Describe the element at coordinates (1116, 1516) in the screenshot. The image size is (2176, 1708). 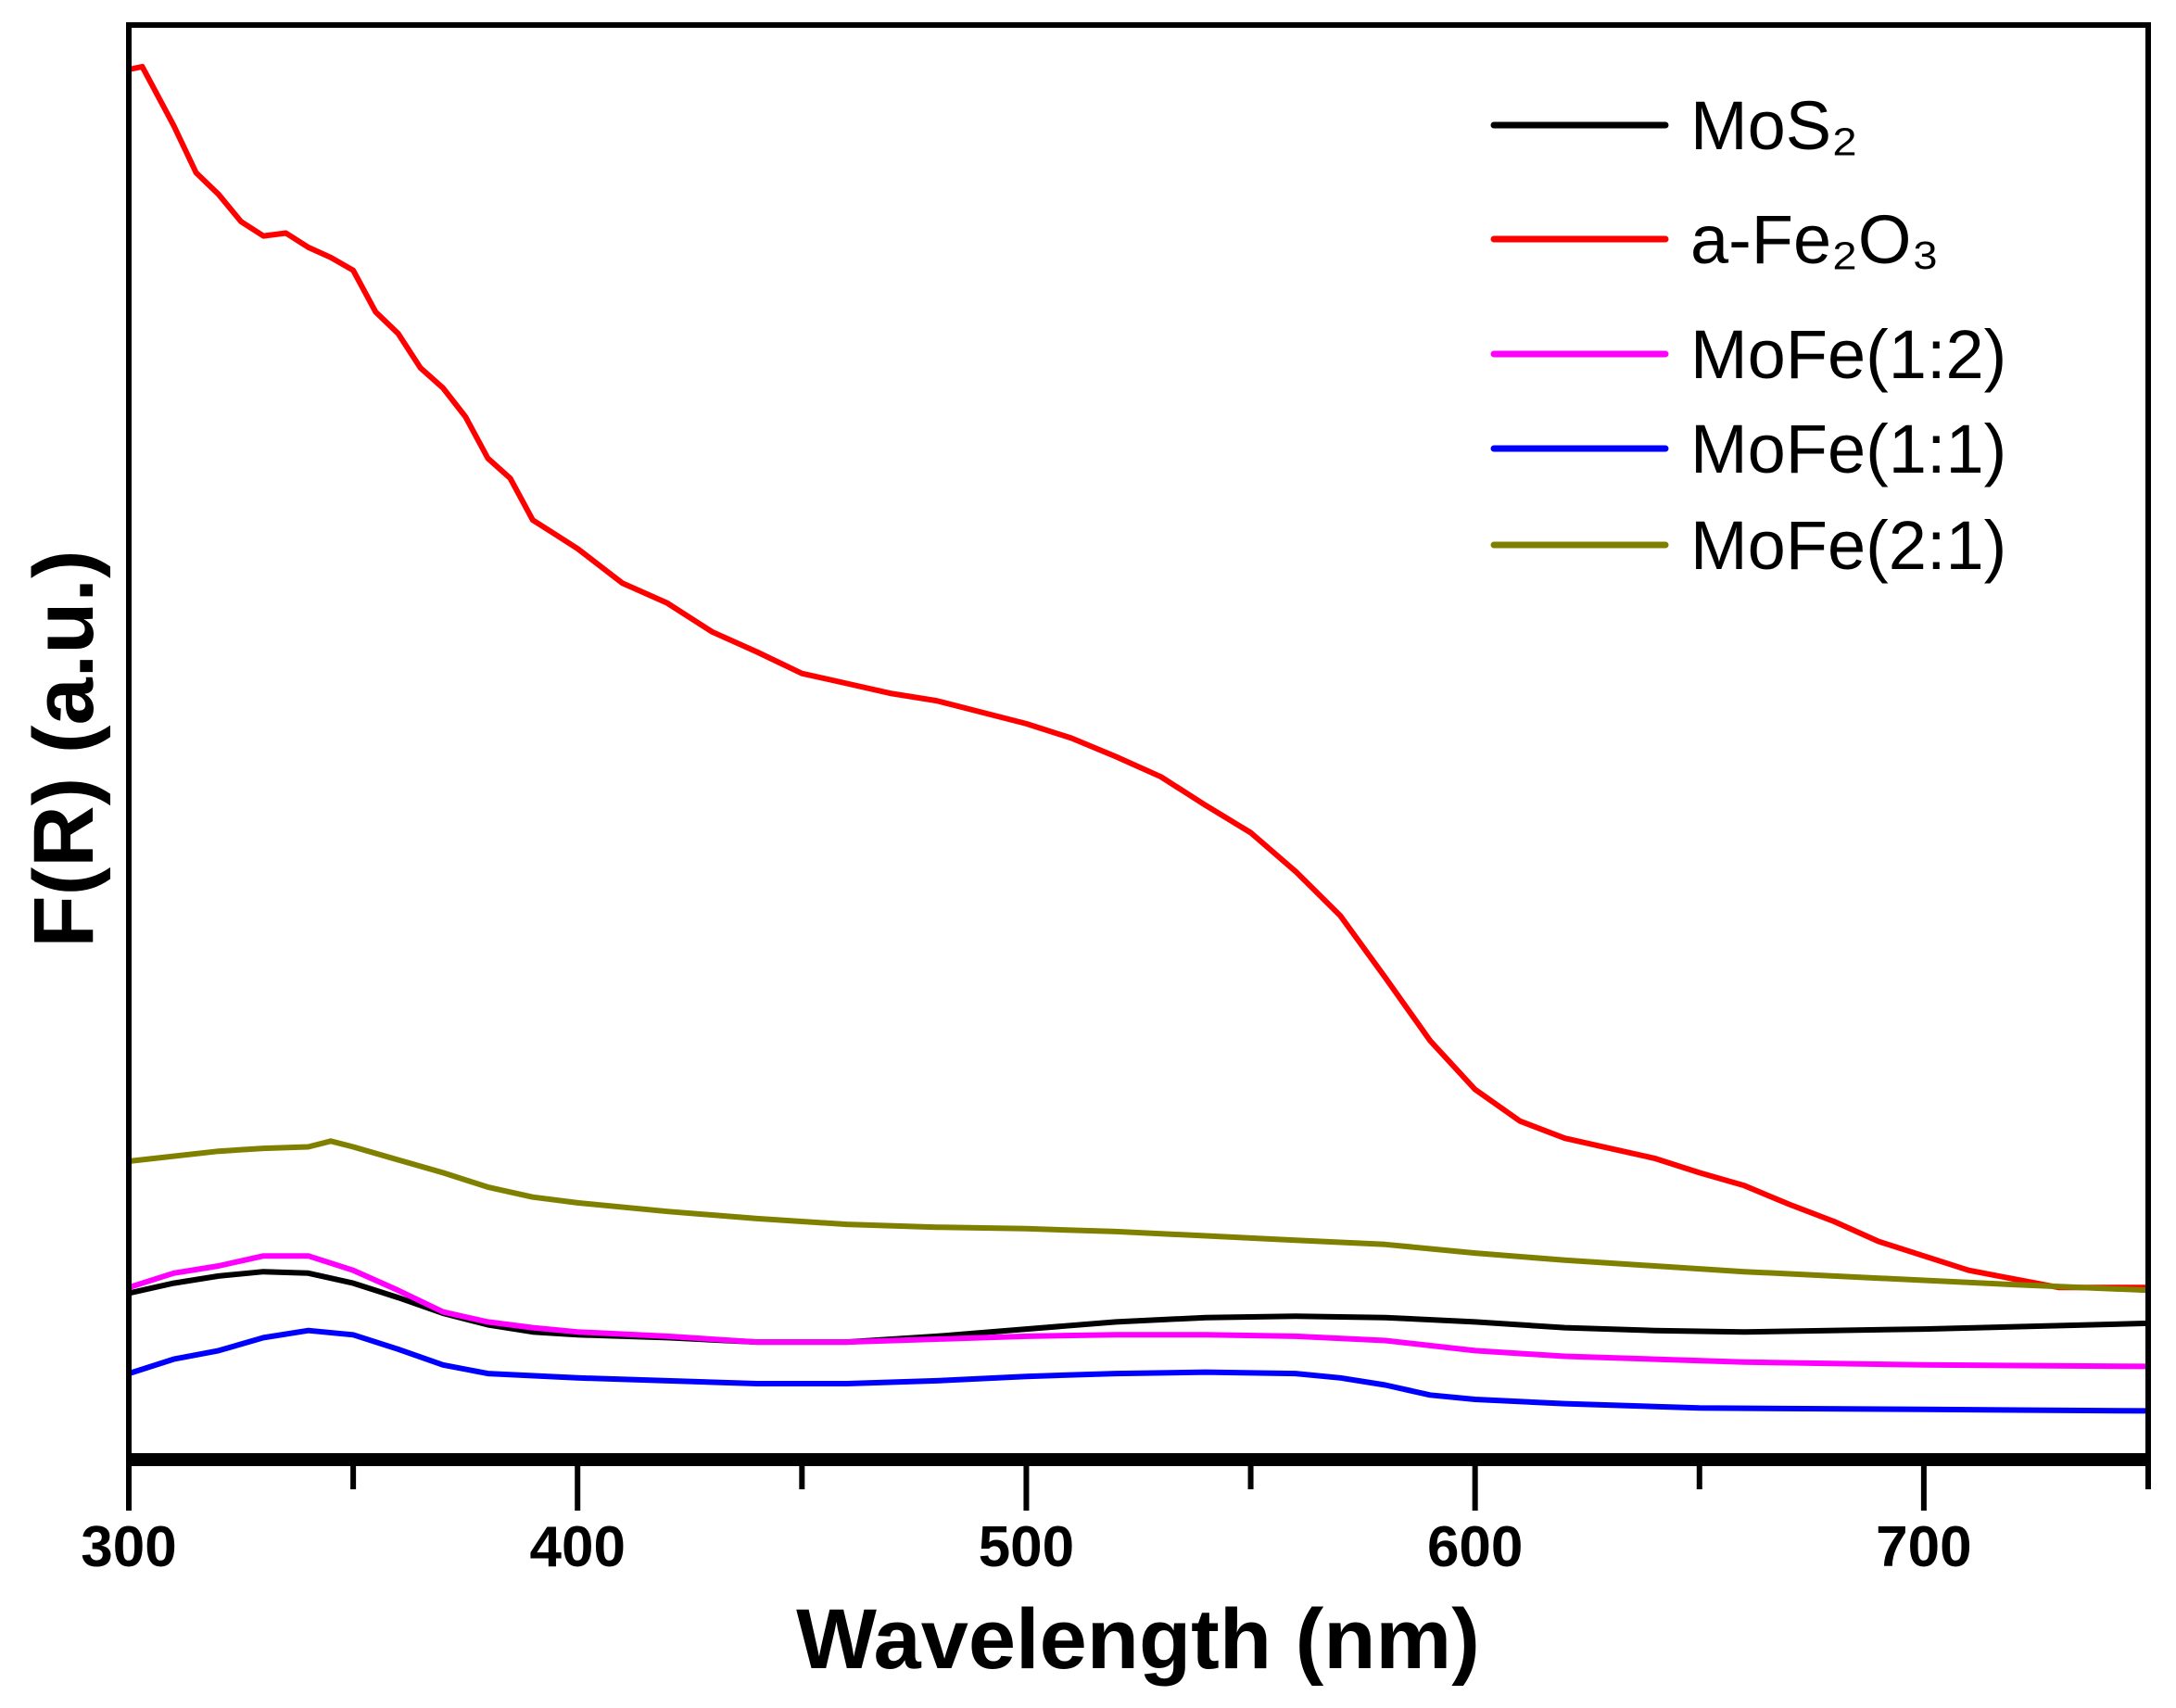
I see `x-axis: 300 400 500 600 700` at that location.